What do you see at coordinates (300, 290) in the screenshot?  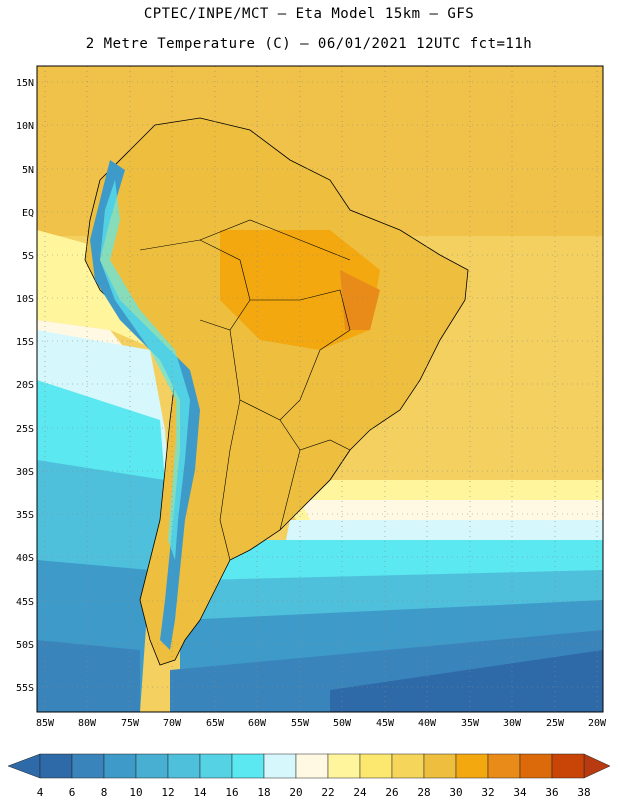 I see `interior-warm-zone` at bounding box center [300, 290].